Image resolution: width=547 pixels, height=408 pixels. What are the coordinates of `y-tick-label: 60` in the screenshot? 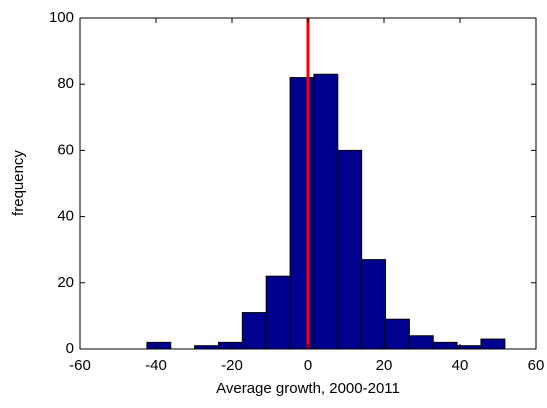 It's located at (65, 149).